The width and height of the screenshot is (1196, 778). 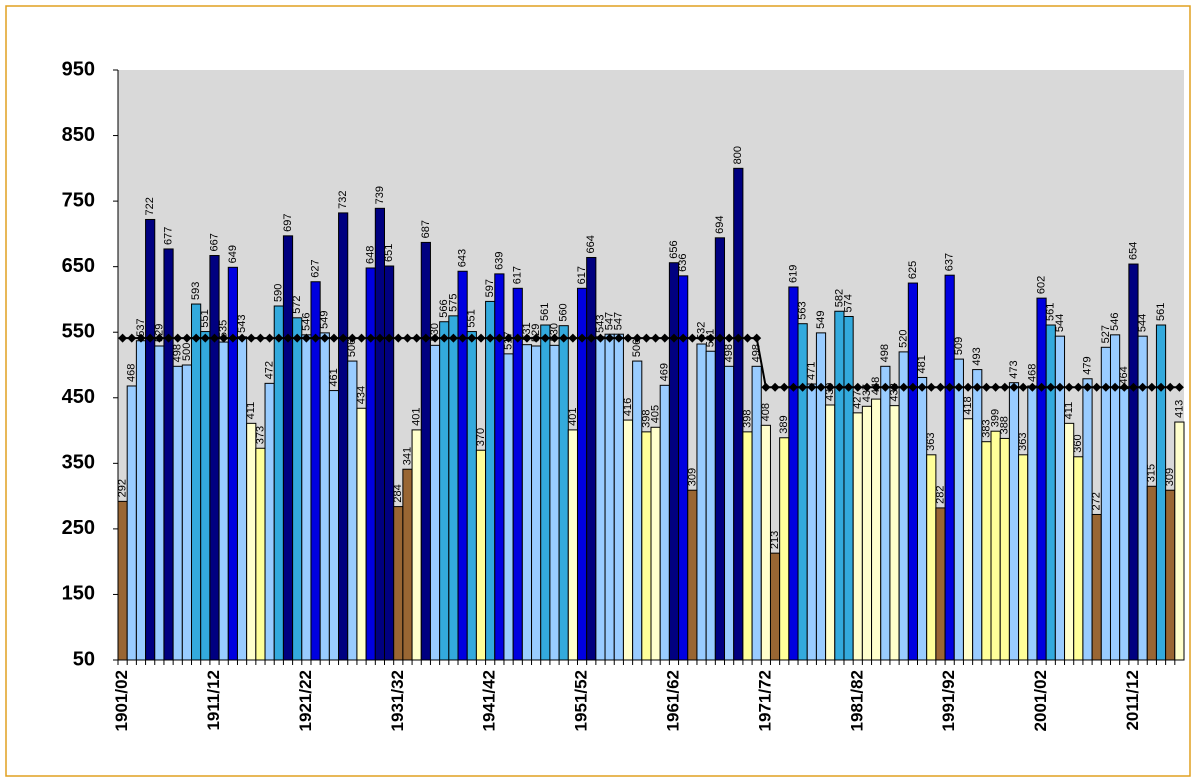 What do you see at coordinates (481, 437) in the screenshot?
I see `data-label: 370` at bounding box center [481, 437].